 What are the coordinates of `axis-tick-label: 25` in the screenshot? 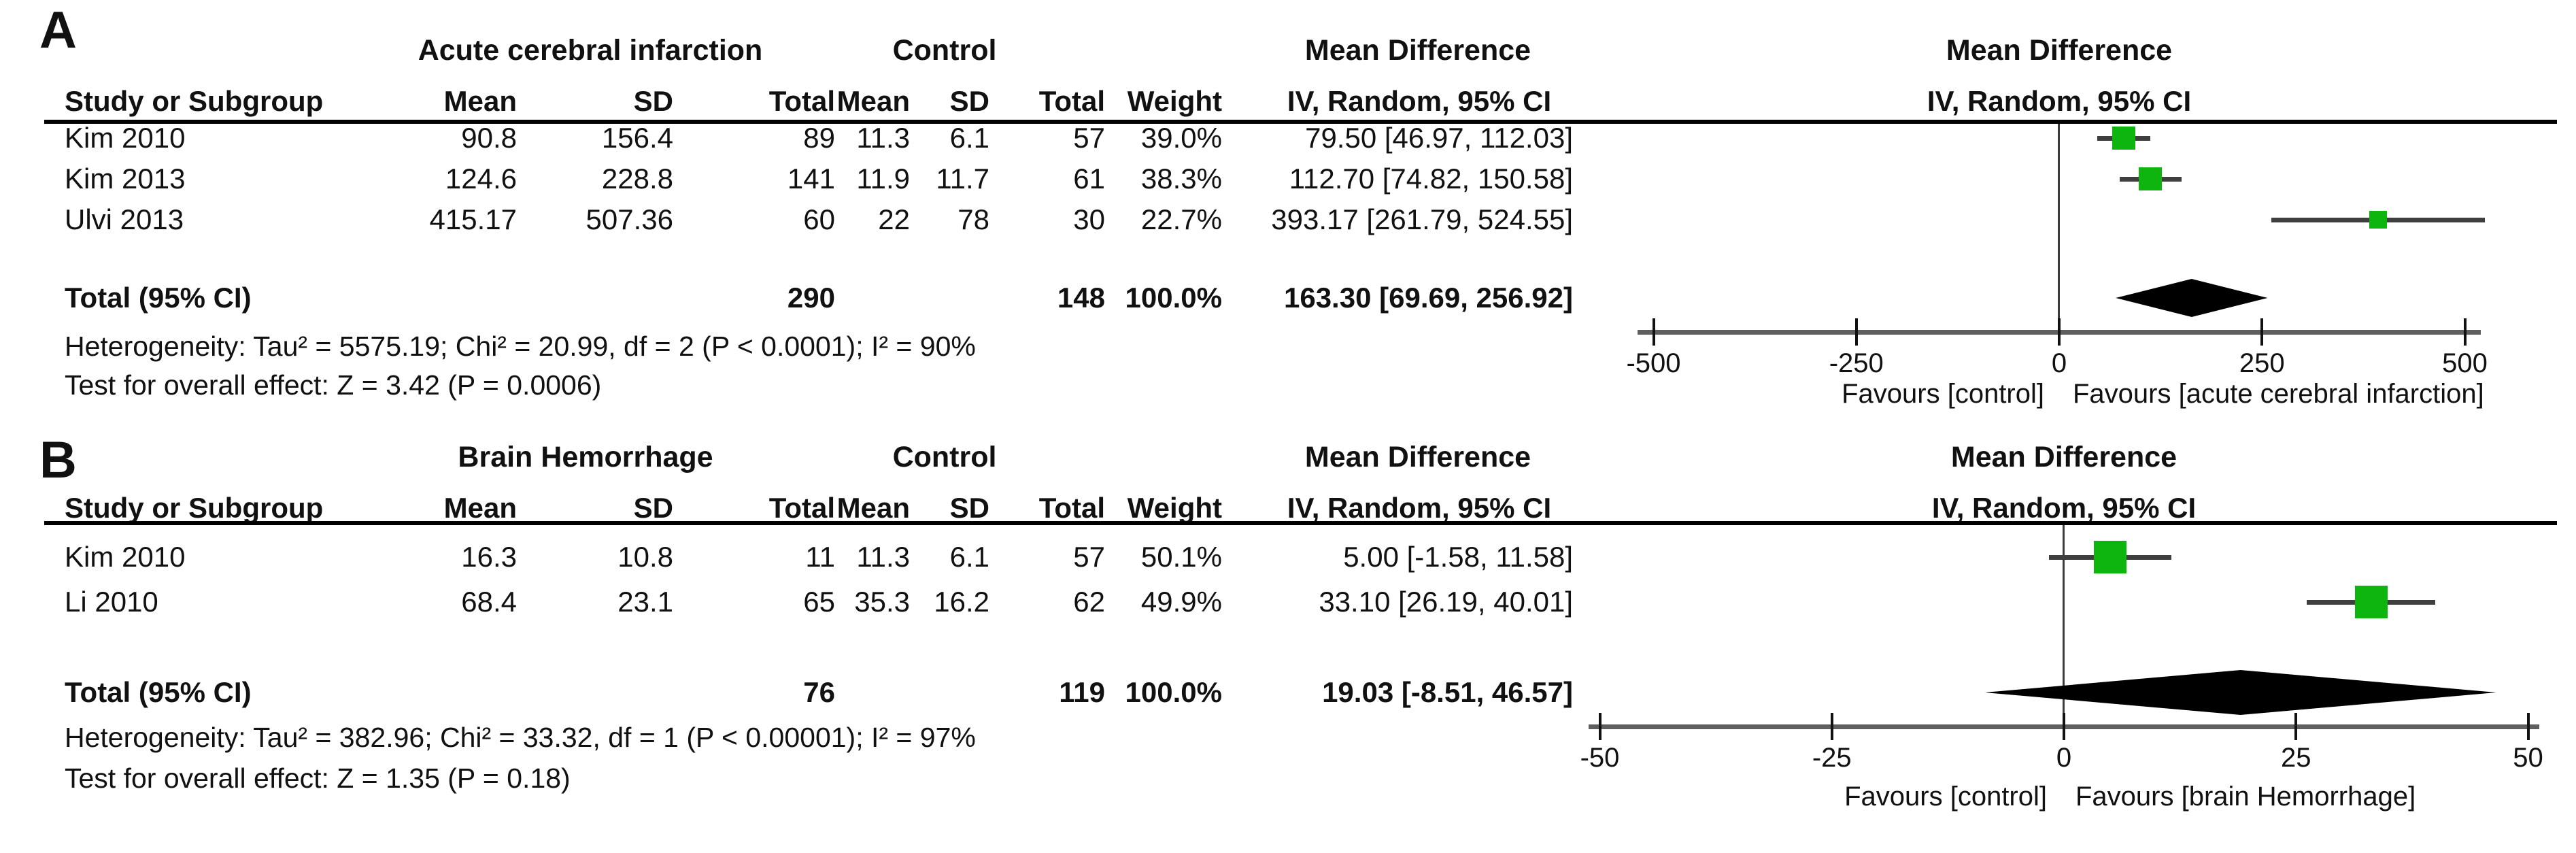 It's located at (2296, 758).